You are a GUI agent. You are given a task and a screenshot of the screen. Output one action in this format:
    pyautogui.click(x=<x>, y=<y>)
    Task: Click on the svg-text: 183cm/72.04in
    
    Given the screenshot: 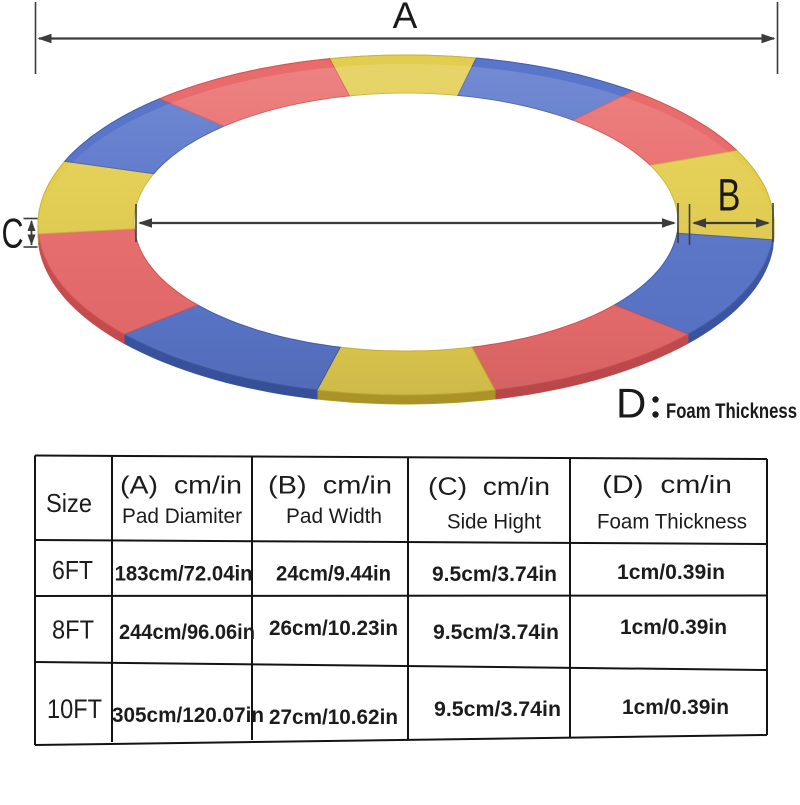 What is the action you would take?
    pyautogui.click(x=184, y=574)
    